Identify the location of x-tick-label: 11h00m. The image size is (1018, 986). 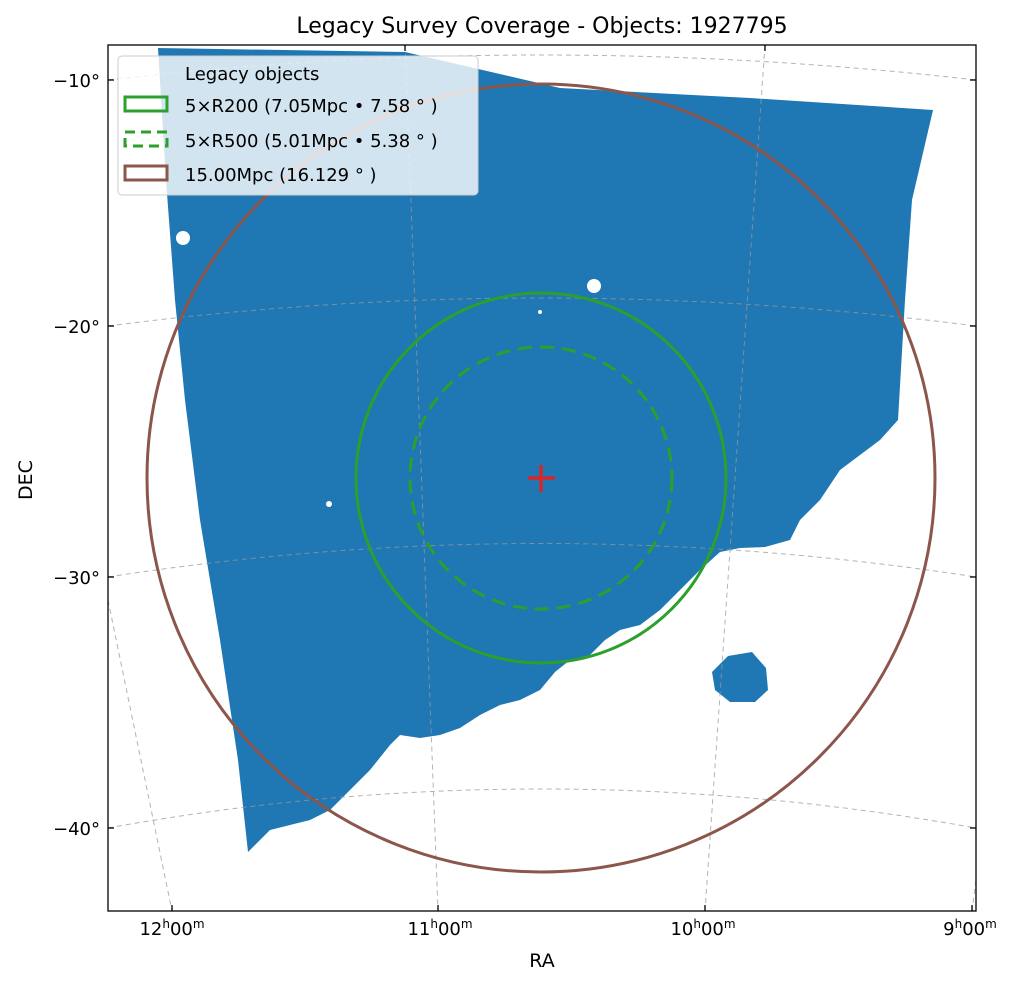
(439, 928).